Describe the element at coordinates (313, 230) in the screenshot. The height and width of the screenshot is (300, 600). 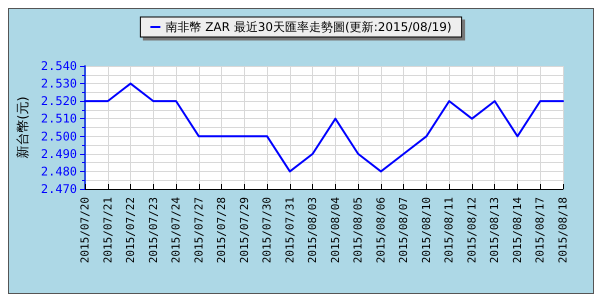
I see `x-tick-label: 2015/08/03` at that location.